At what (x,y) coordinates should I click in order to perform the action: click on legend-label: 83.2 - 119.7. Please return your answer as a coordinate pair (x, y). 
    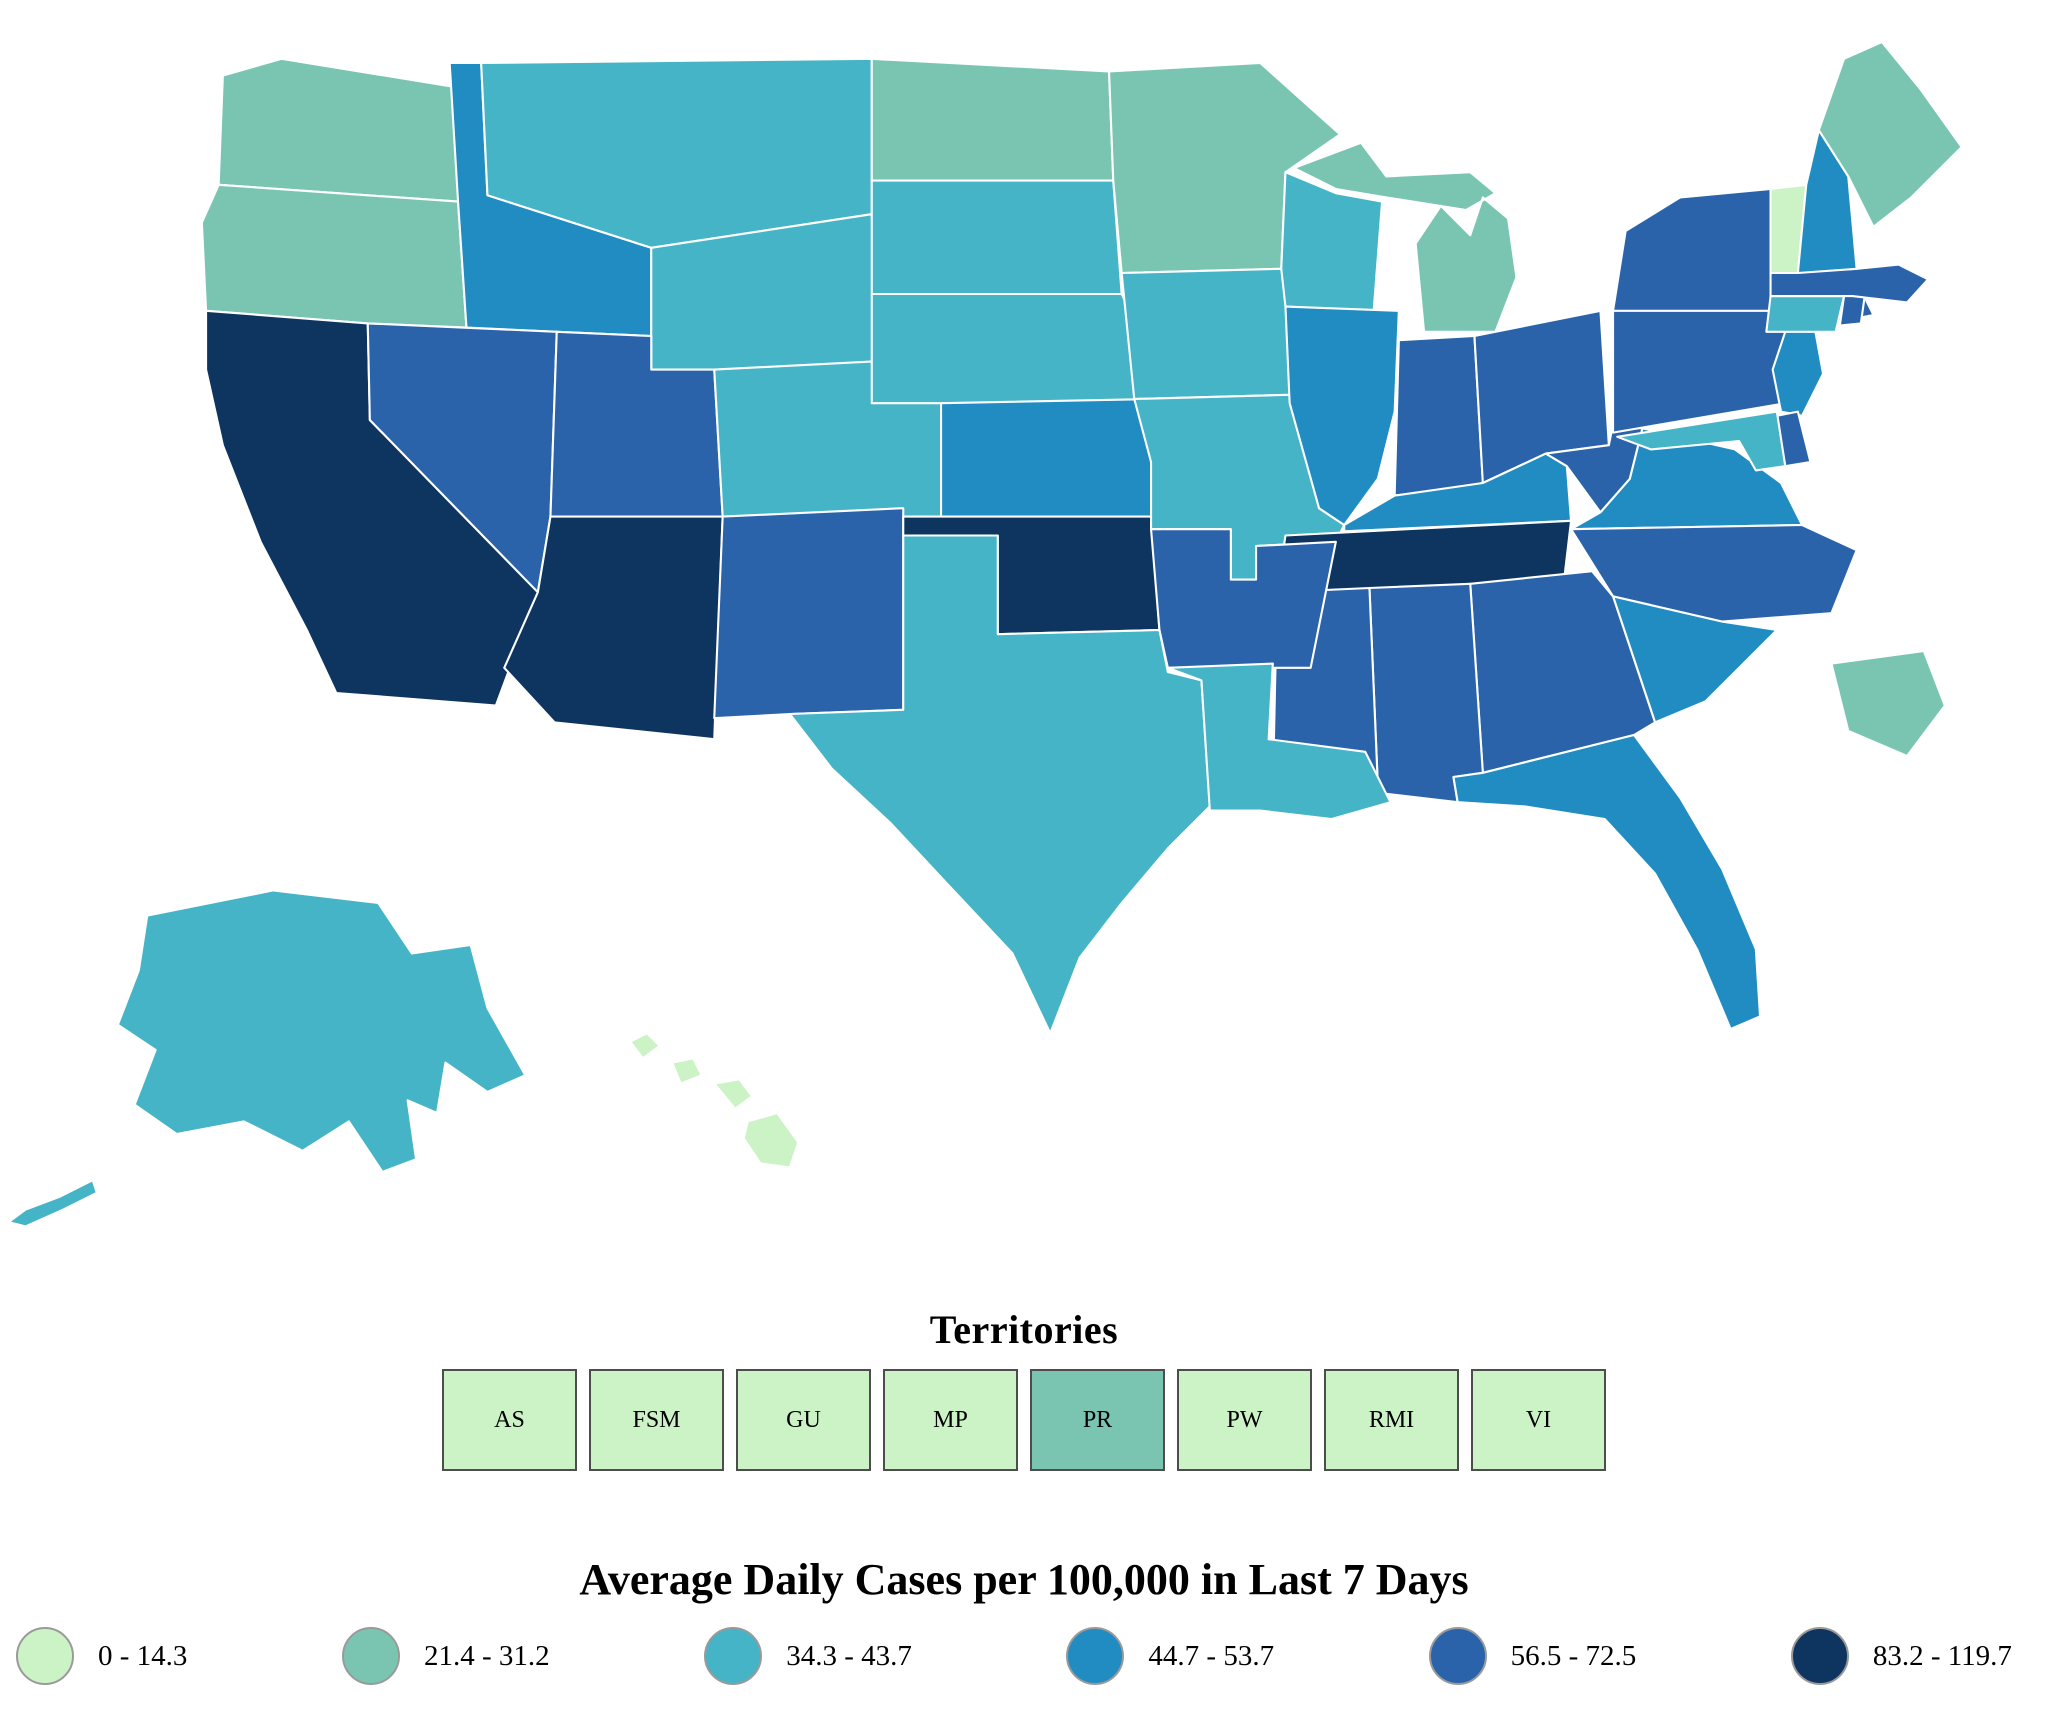
    Looking at the image, I should click on (1942, 1655).